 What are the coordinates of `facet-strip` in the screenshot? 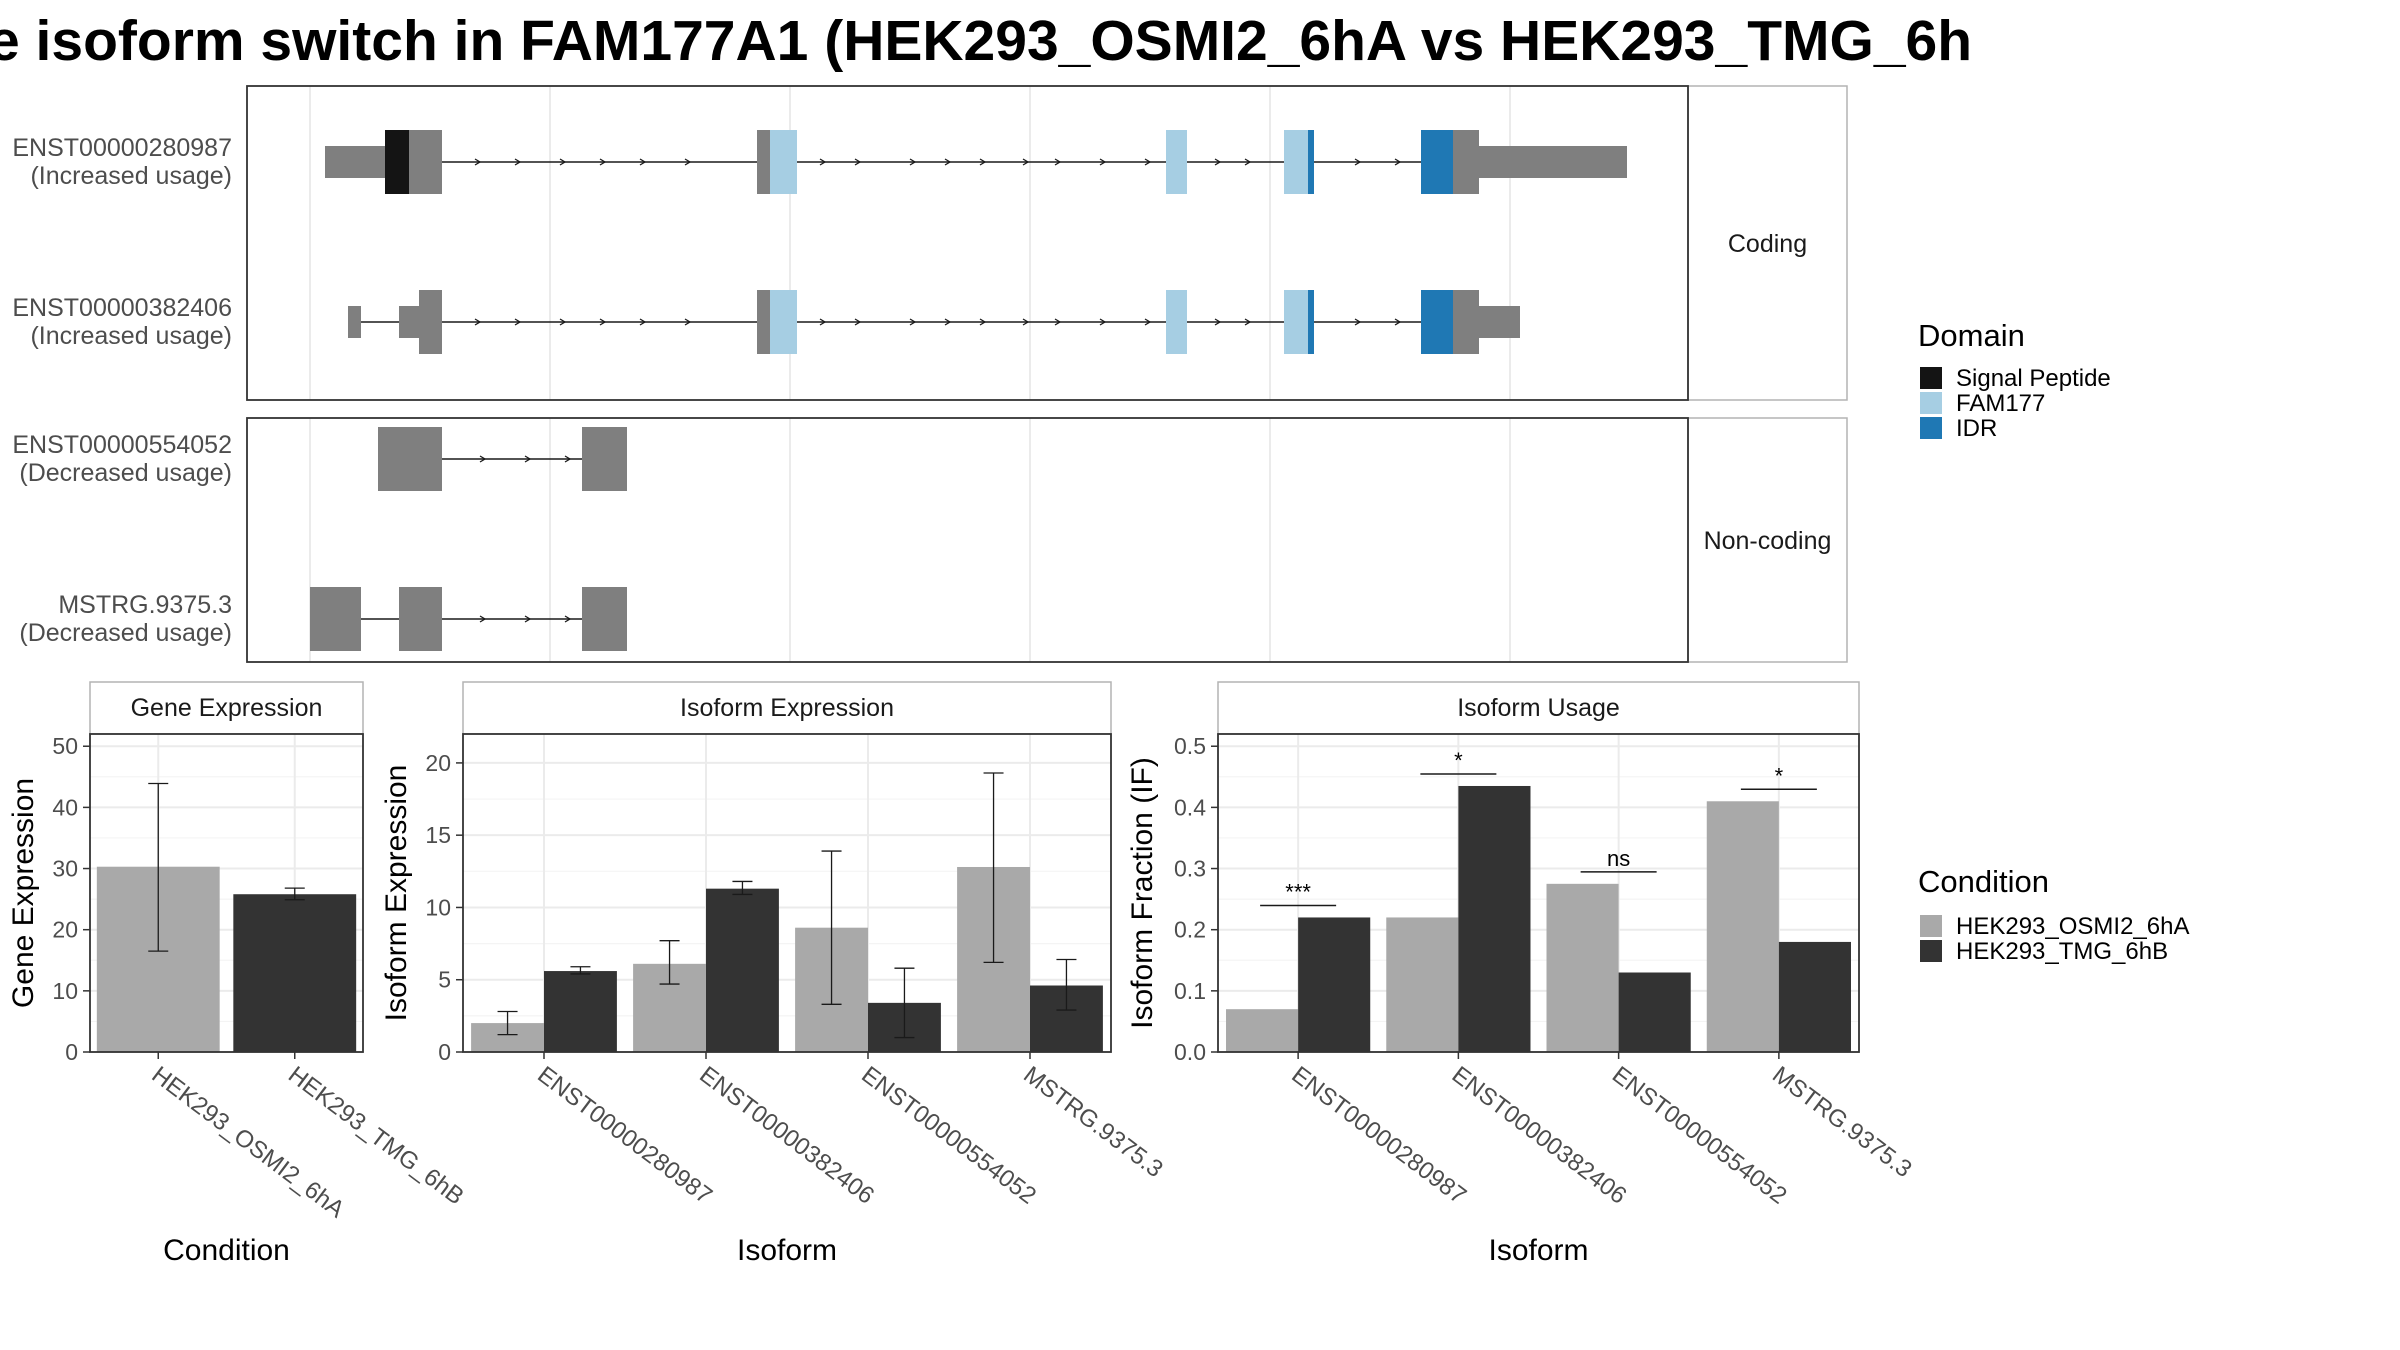 It's located at (1767, 243).